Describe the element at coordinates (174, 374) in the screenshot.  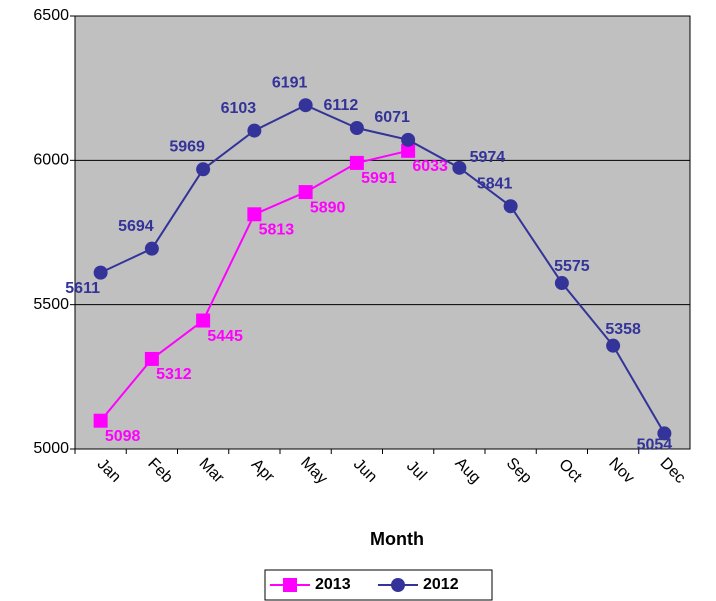
I see `data-label: 5312` at that location.